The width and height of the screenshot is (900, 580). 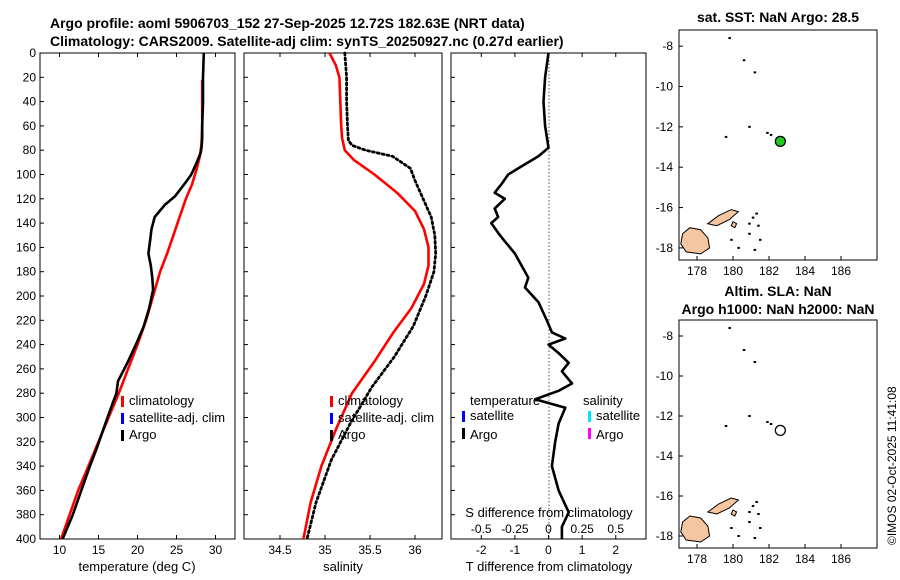 I want to click on legend-satellite-adj: satellite-adj. clim, so click(x=386, y=417).